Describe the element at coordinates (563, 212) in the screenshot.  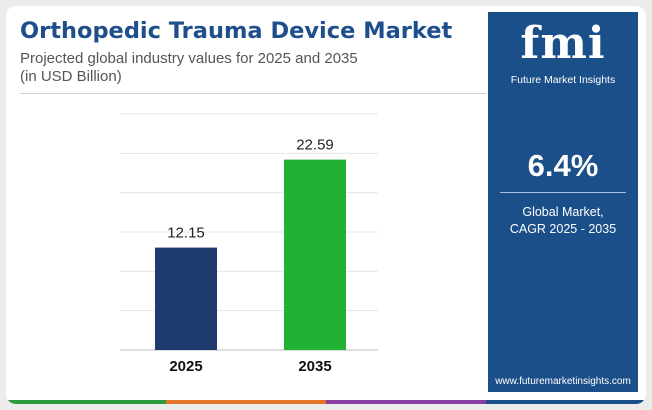
I see `cagr-label-line-1: Global Market,` at that location.